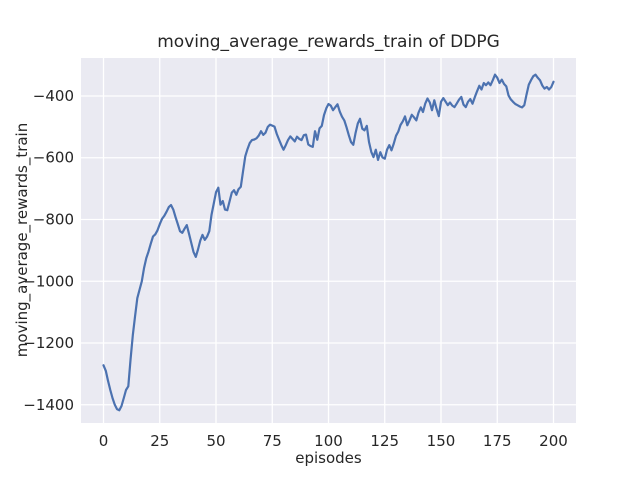 The height and width of the screenshot is (480, 640). I want to click on x-tick-label: 175, so click(497, 441).